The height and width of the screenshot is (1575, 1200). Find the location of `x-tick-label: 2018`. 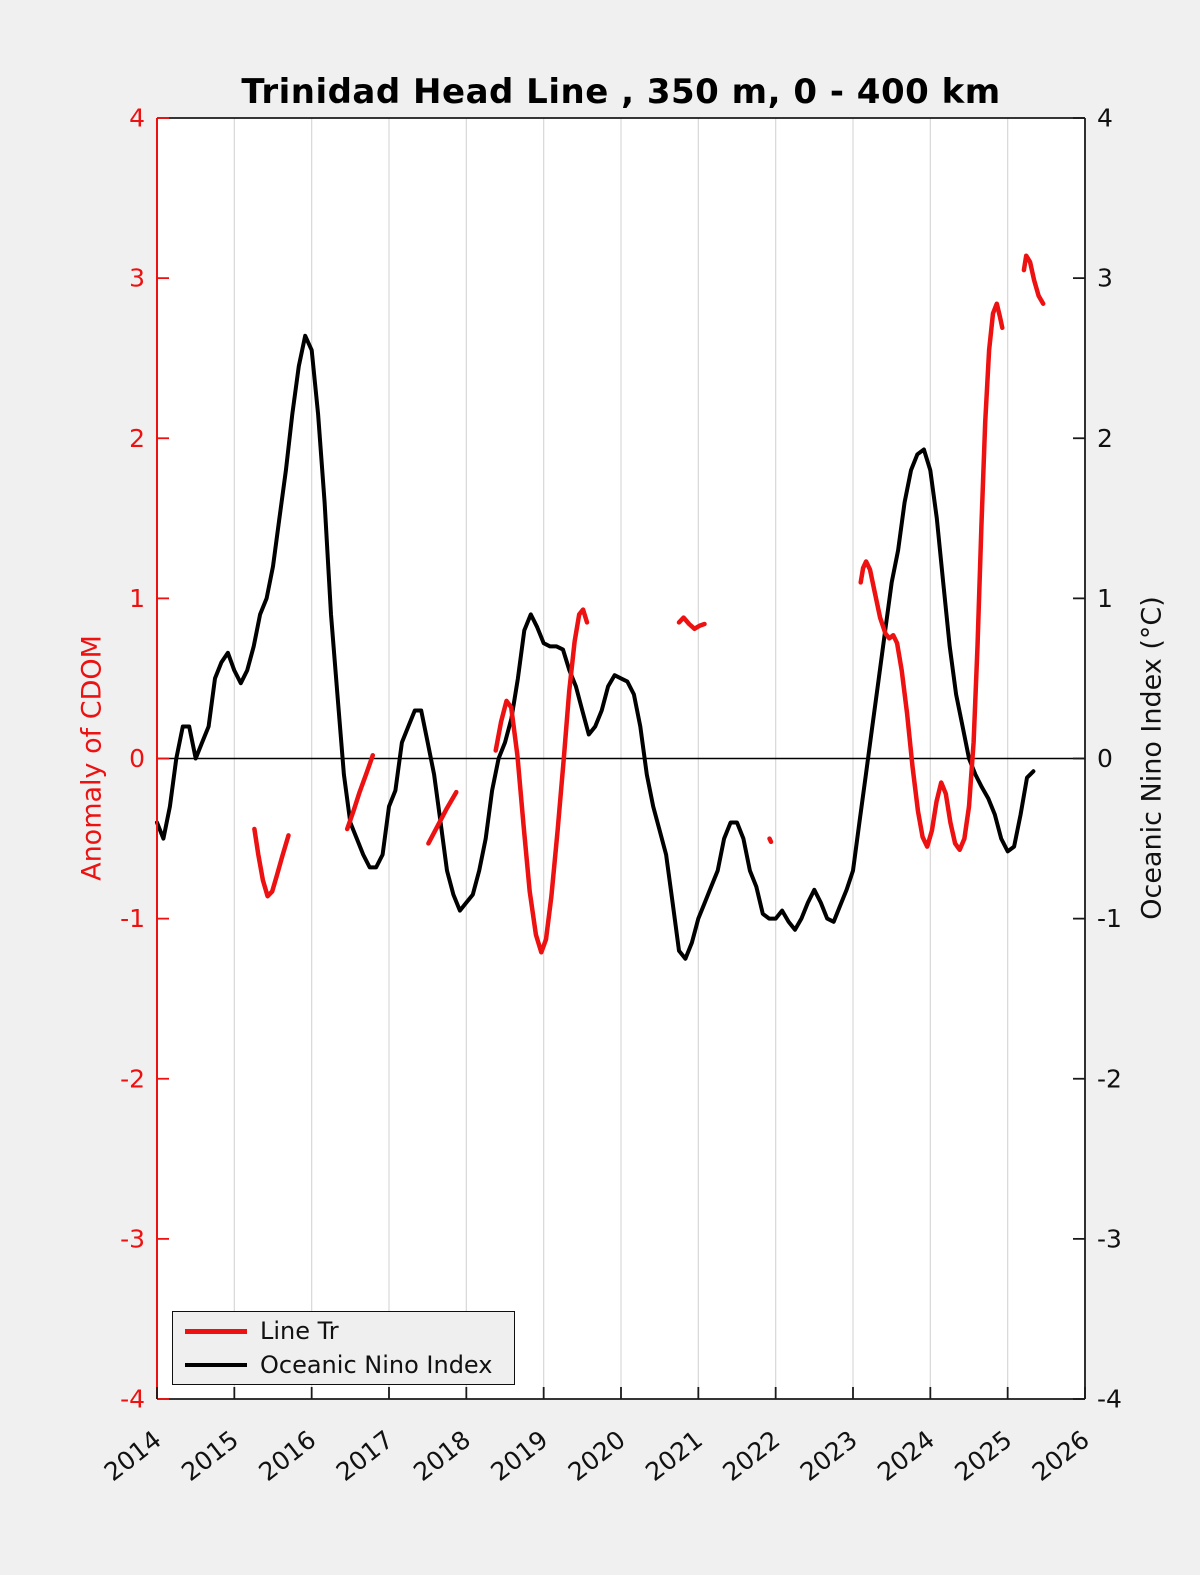

x-tick-label: 2018 is located at coordinates (442, 1456).